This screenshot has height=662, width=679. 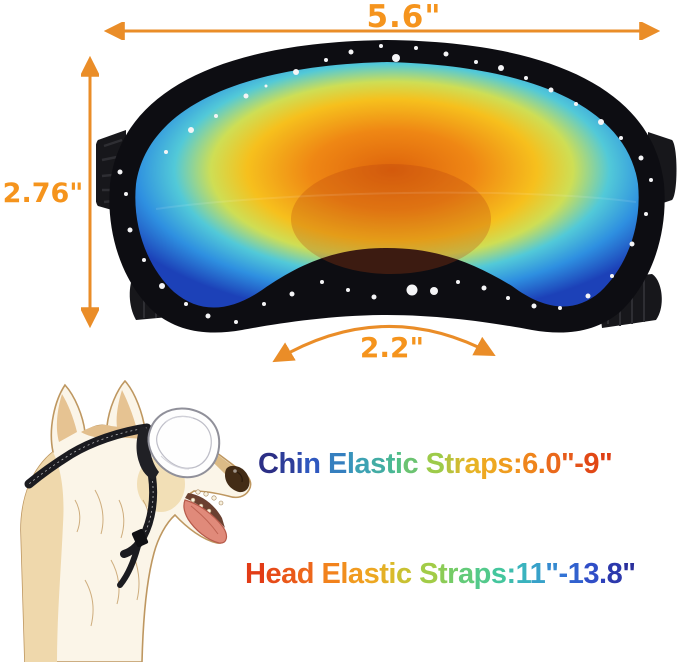 I want to click on height-arrow, so click(x=90, y=192).